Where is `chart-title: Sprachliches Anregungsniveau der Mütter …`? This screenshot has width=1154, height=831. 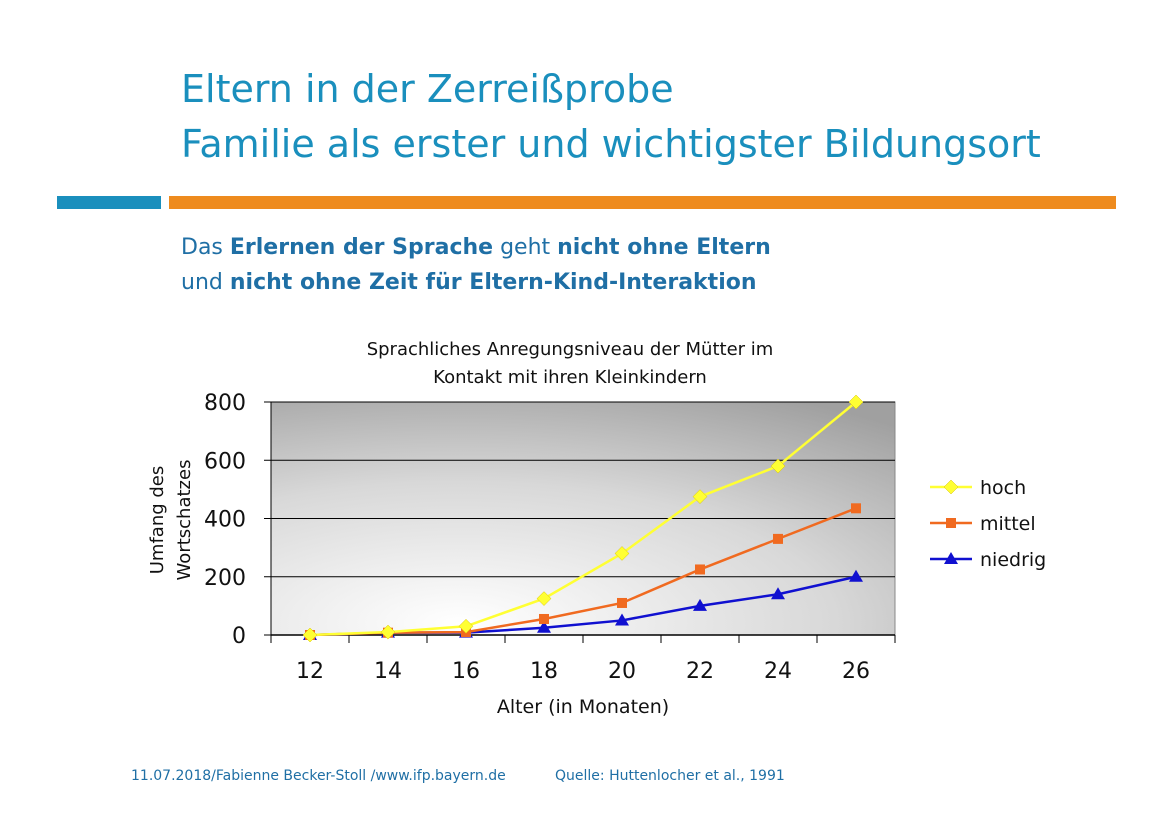
chart-title: Sprachliches Anregungsniveau der Mütter … is located at coordinates (570, 364).